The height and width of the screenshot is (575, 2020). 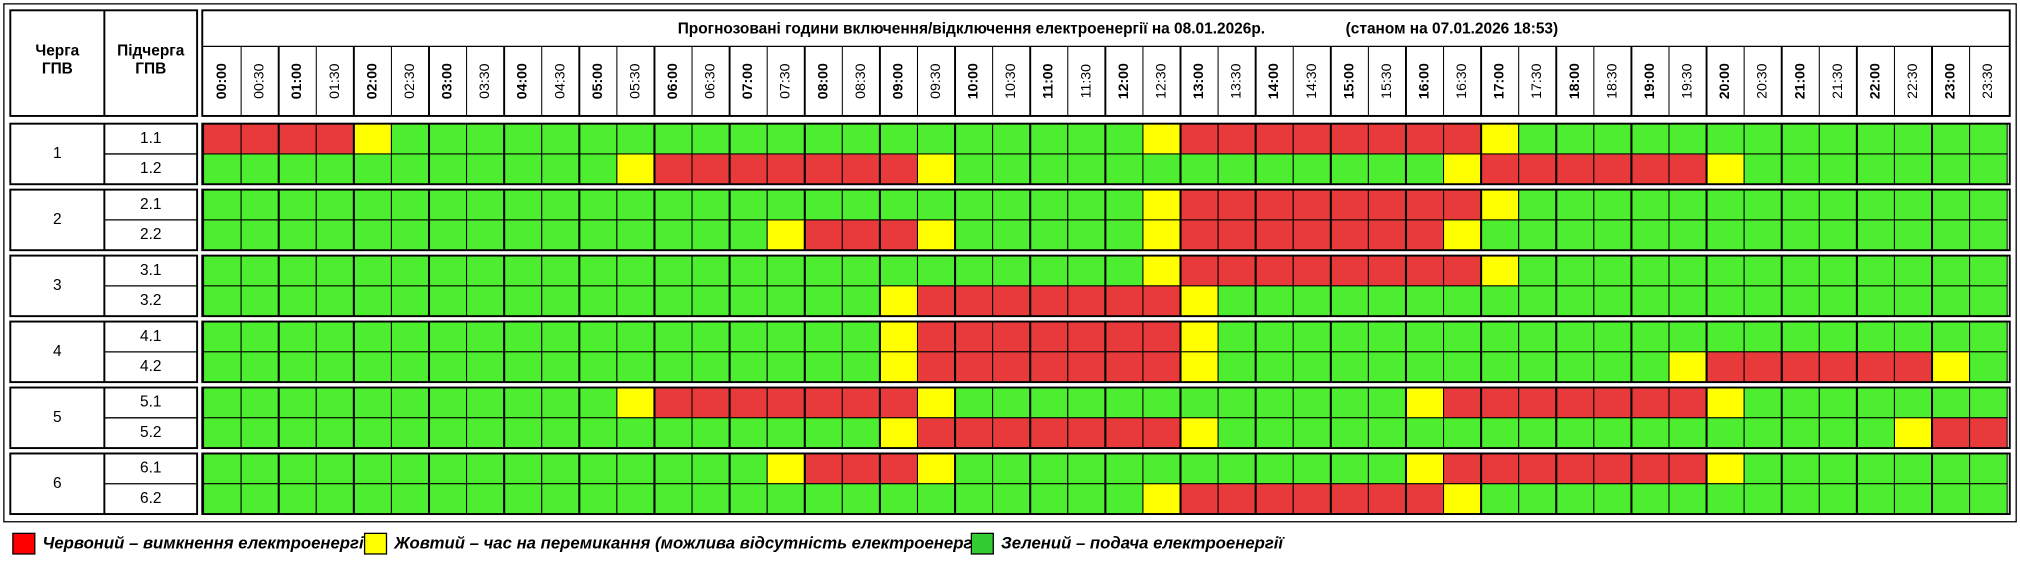 What do you see at coordinates (150, 68) in the screenshot?
I see `subqueue-header-2: ГПВ` at bounding box center [150, 68].